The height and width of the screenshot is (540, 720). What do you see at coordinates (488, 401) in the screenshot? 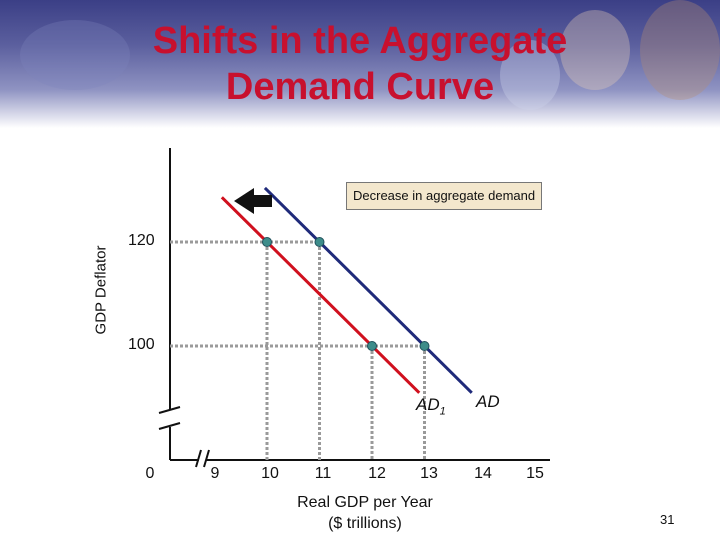
I see `ad-curve-label: AD` at bounding box center [488, 401].